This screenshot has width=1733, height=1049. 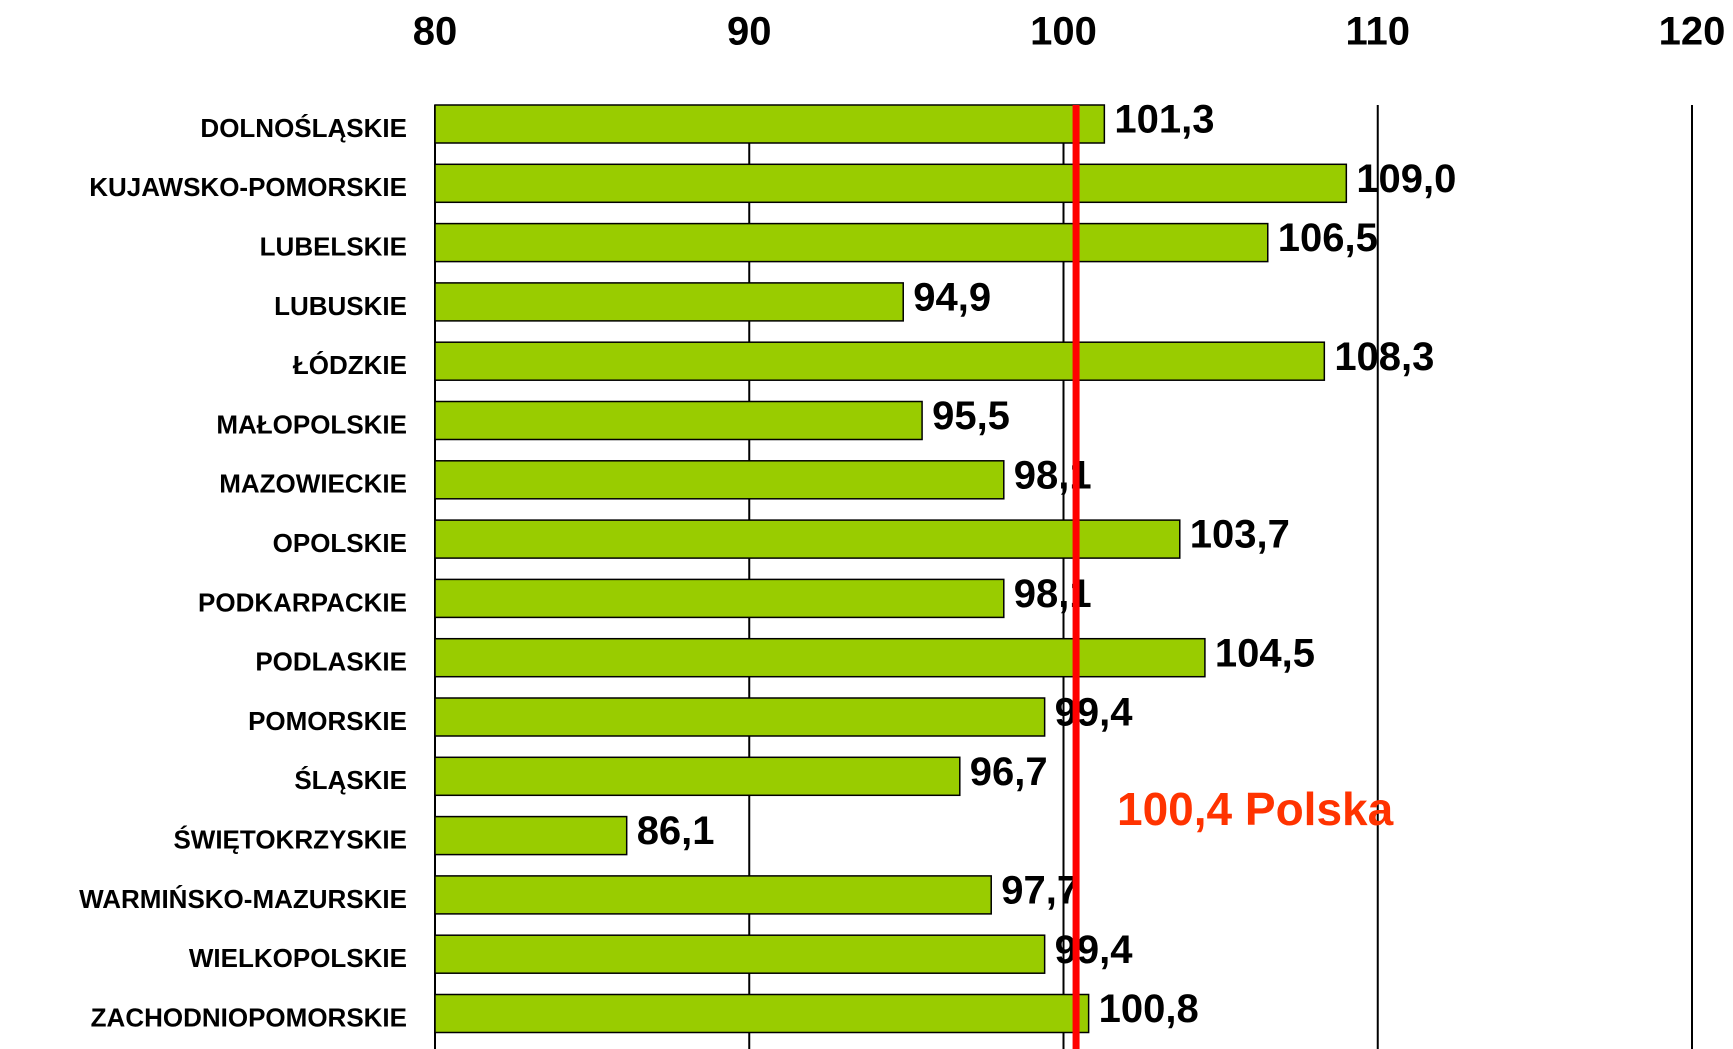 I want to click on y-tick-label: DOLNOŚLĄSKIE, so click(x=303, y=128).